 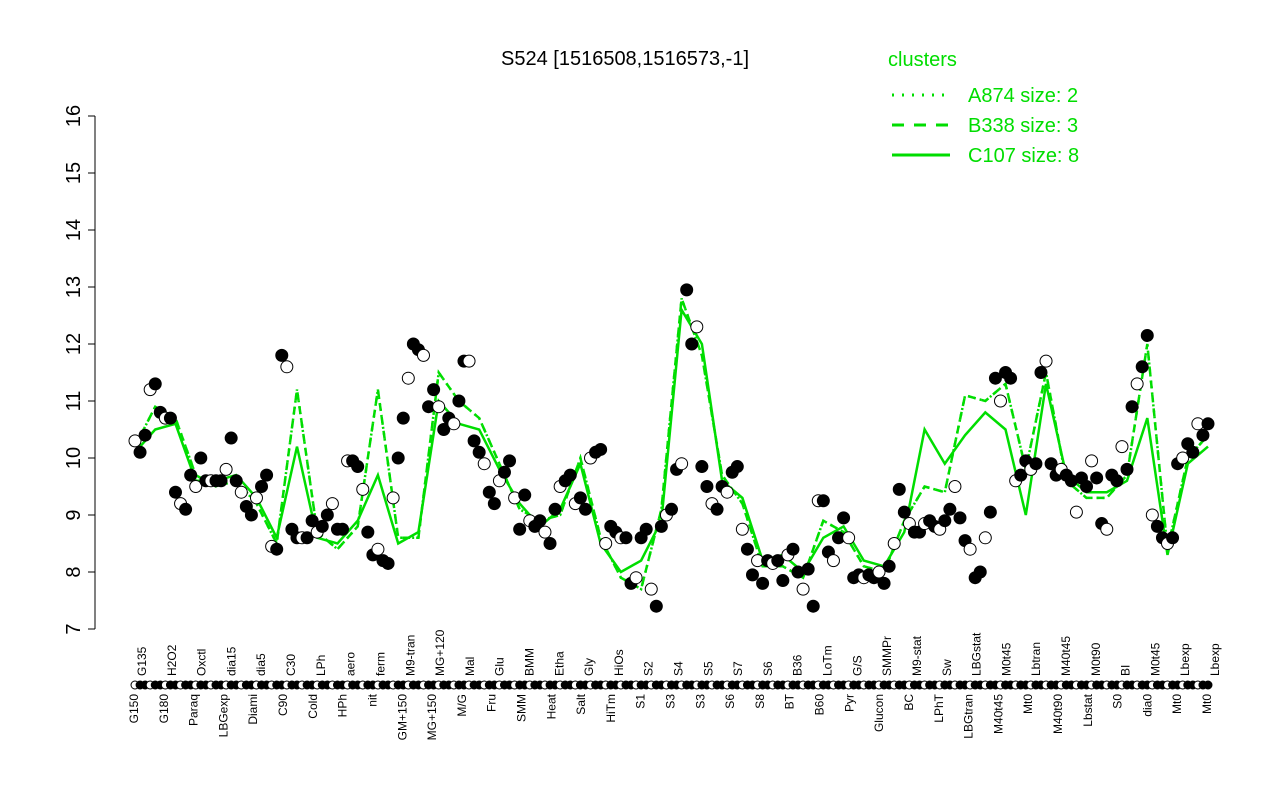 What do you see at coordinates (1147, 705) in the screenshot?
I see `x-label-bottom: dia0` at bounding box center [1147, 705].